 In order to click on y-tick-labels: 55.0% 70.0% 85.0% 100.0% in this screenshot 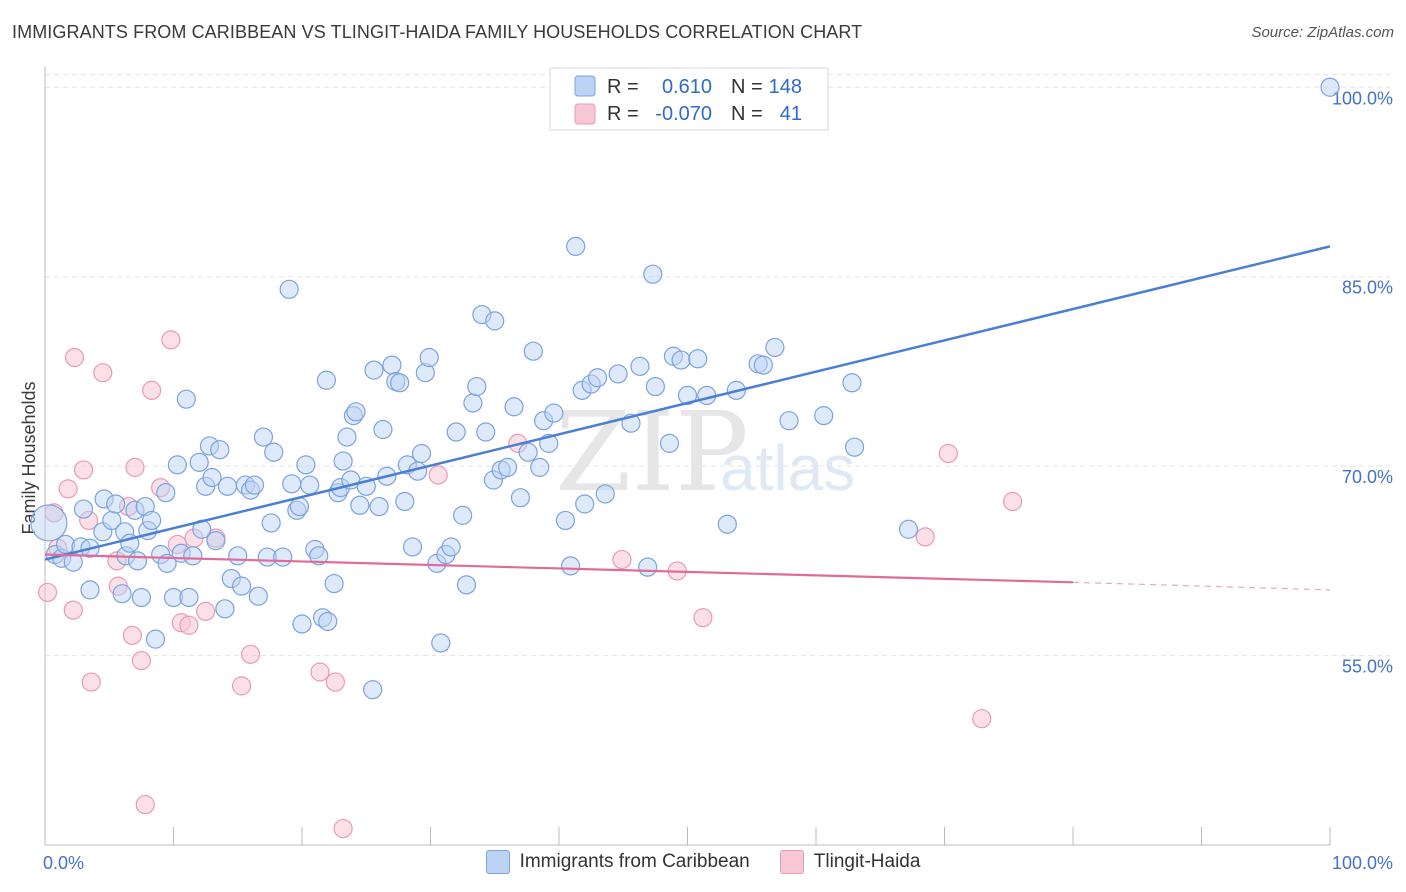, I will do `click(1362, 382)`.